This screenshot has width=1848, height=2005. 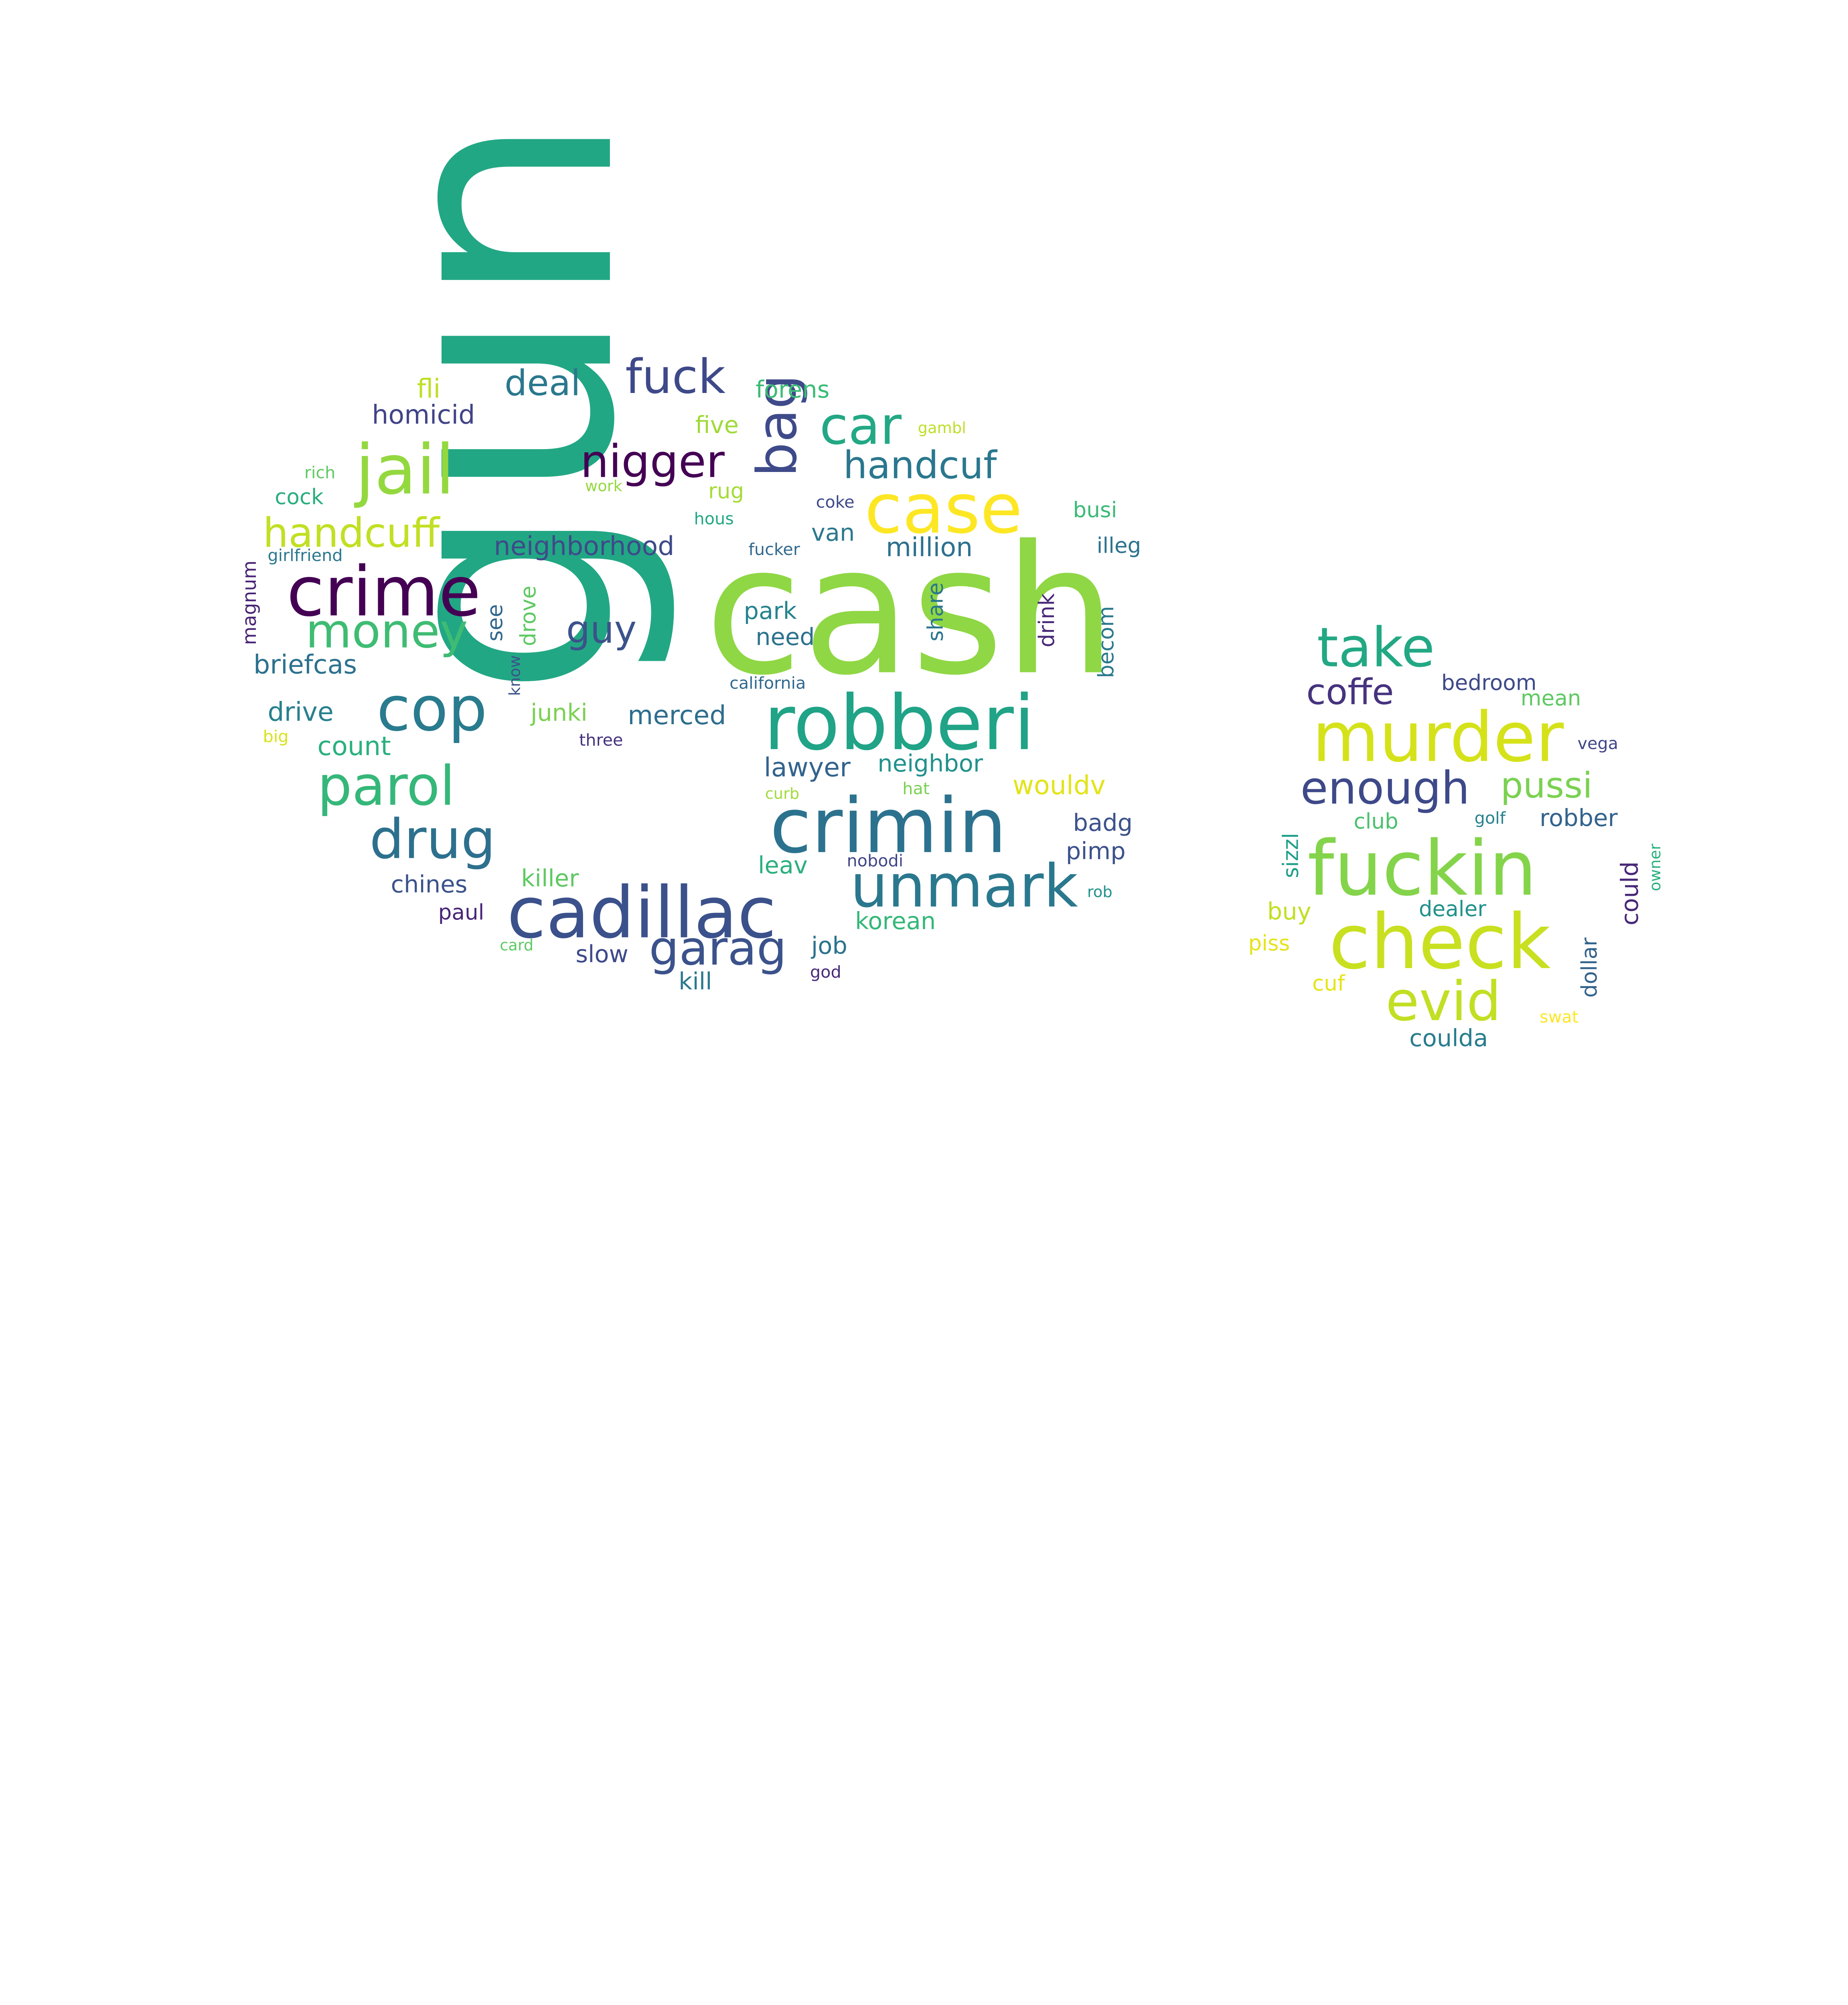 I want to click on word-killer: killer, so click(x=550, y=879).